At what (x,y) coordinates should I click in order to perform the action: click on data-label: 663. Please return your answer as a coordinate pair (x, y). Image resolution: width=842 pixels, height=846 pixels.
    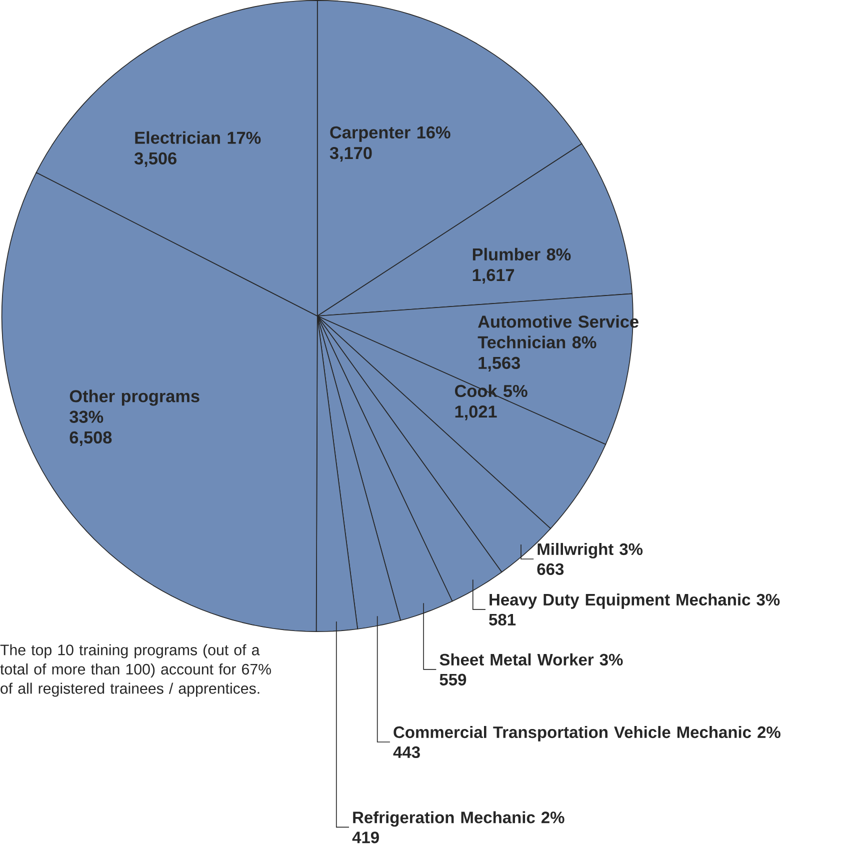
    Looking at the image, I should click on (550, 569).